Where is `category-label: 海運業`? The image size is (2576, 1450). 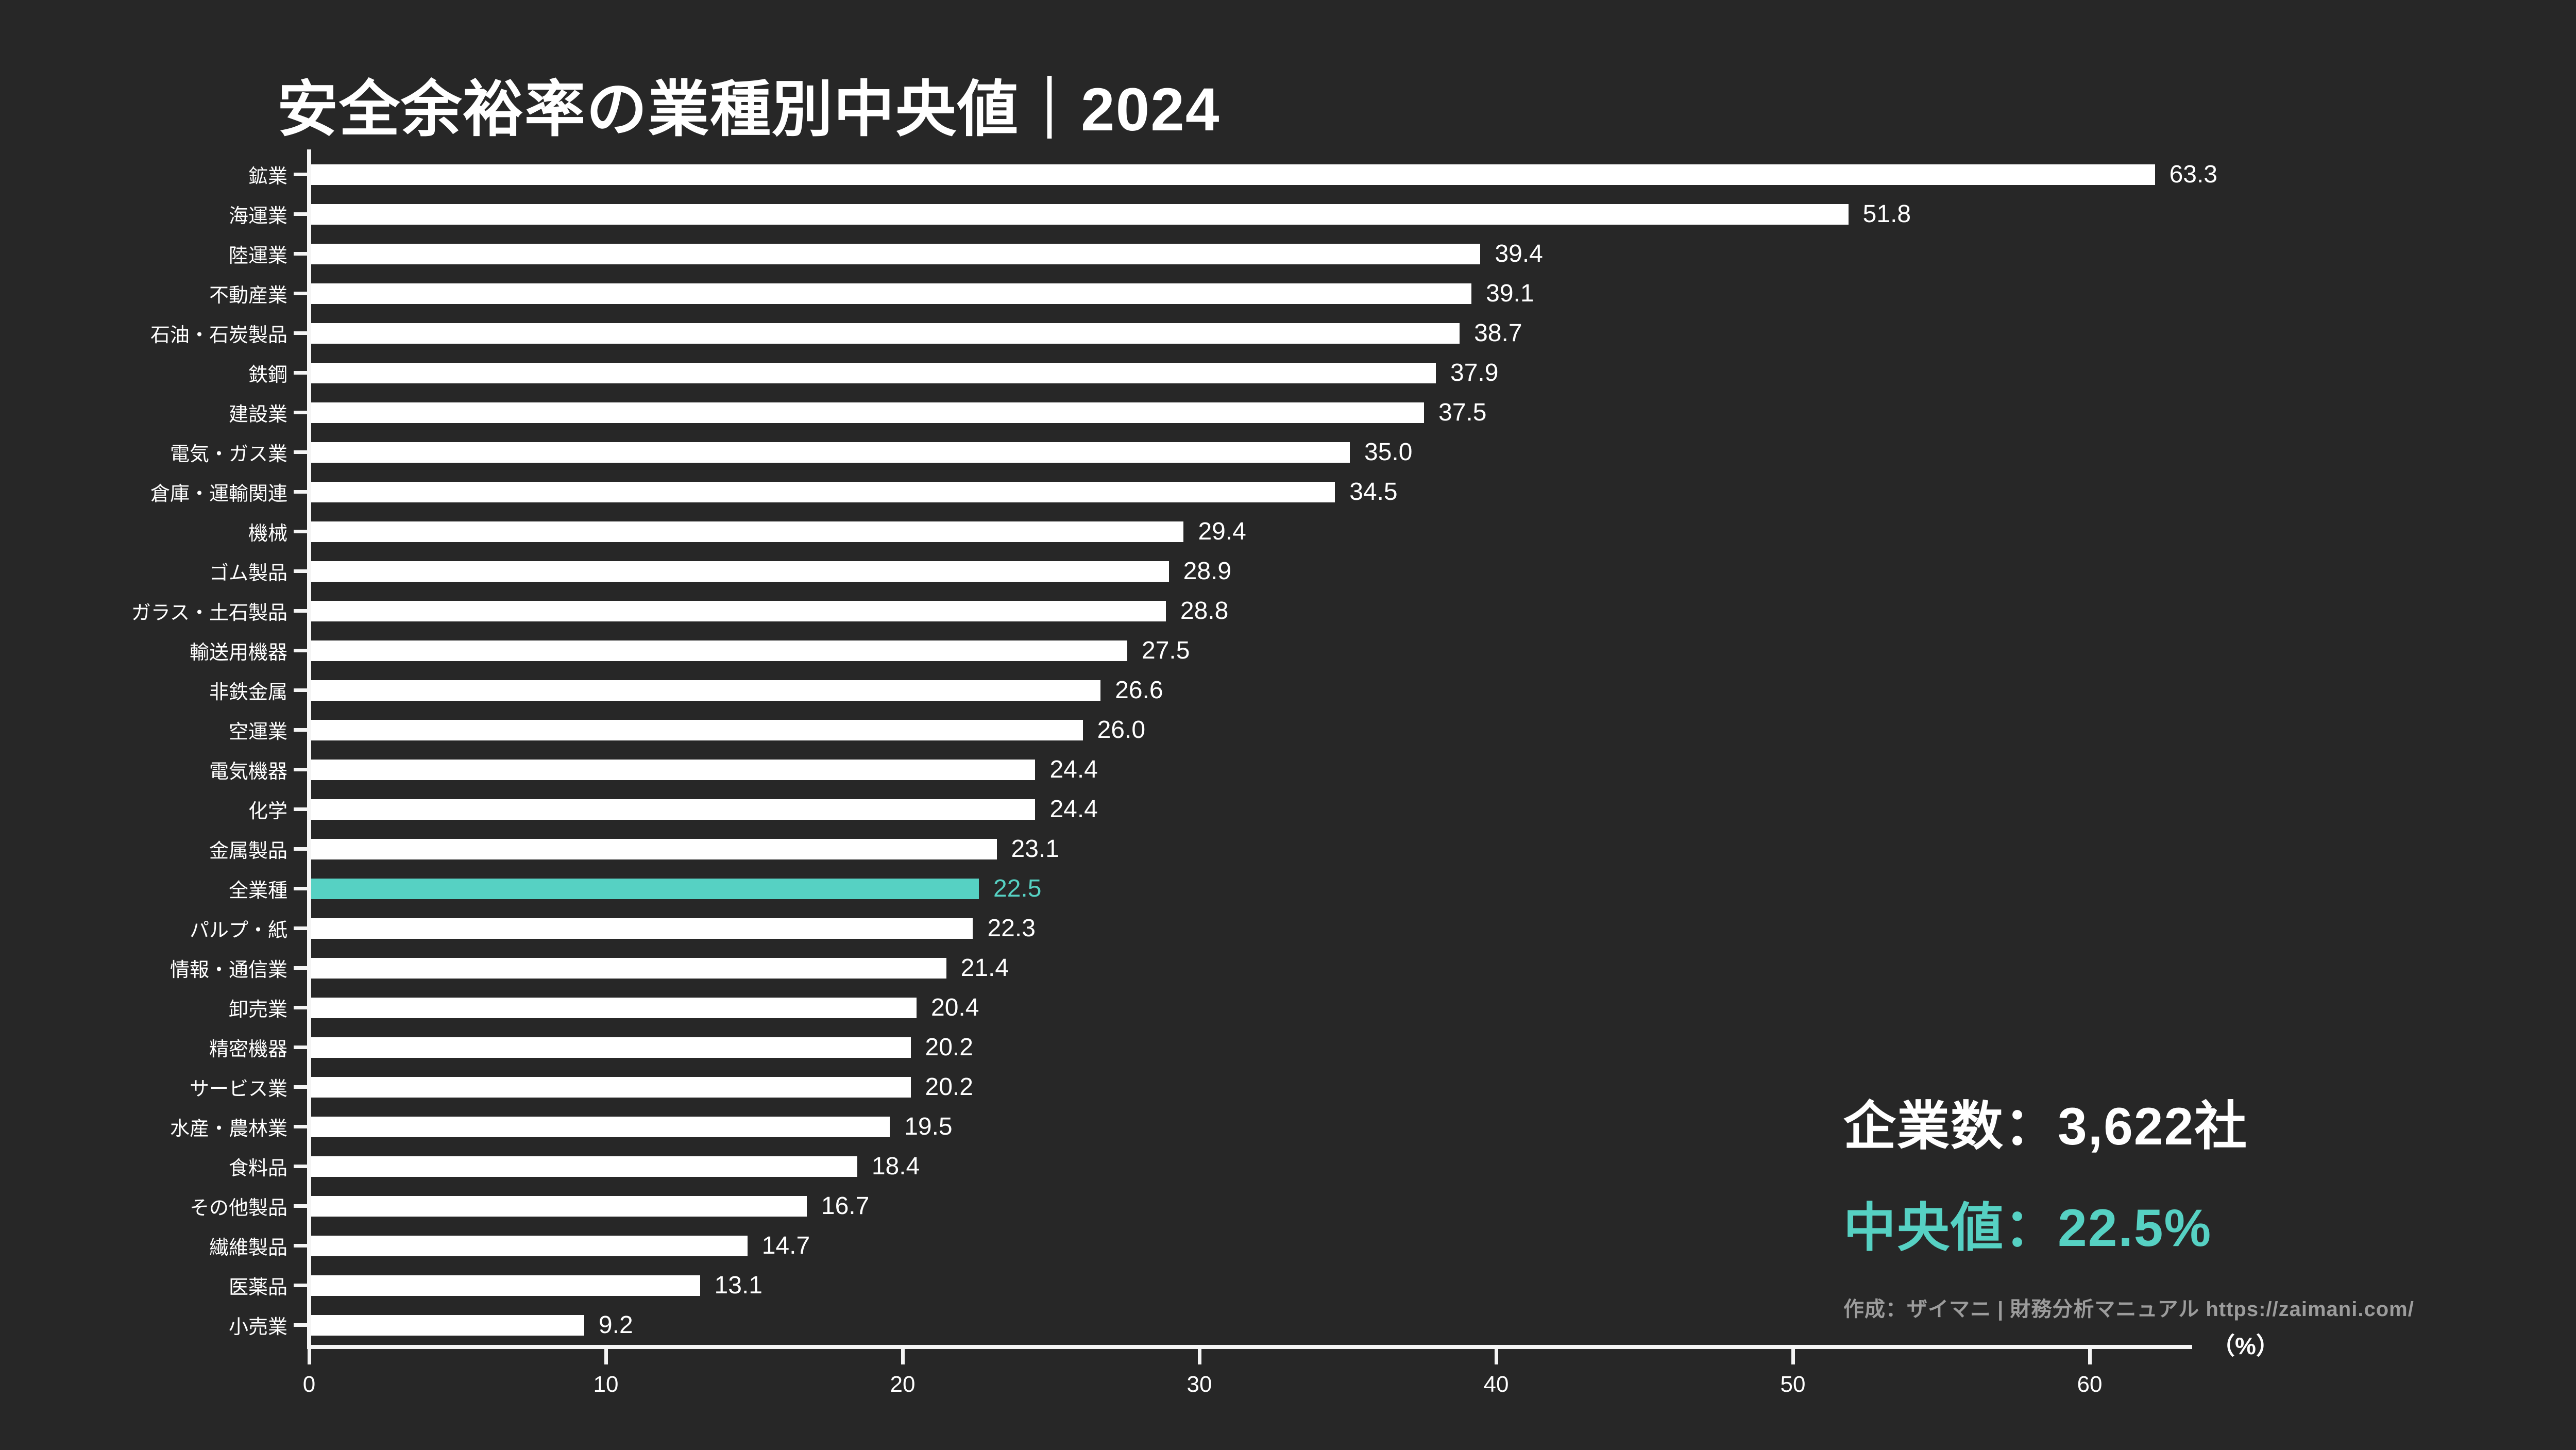
category-label: 海運業 is located at coordinates (257, 217).